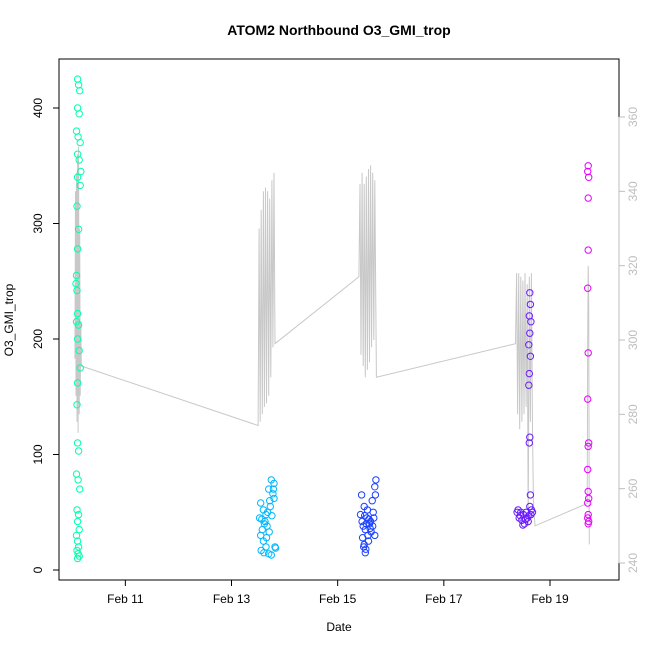 This screenshot has width=650, height=650. Describe the element at coordinates (125, 599) in the screenshot. I see `x-tick-label: Feb 11` at that location.